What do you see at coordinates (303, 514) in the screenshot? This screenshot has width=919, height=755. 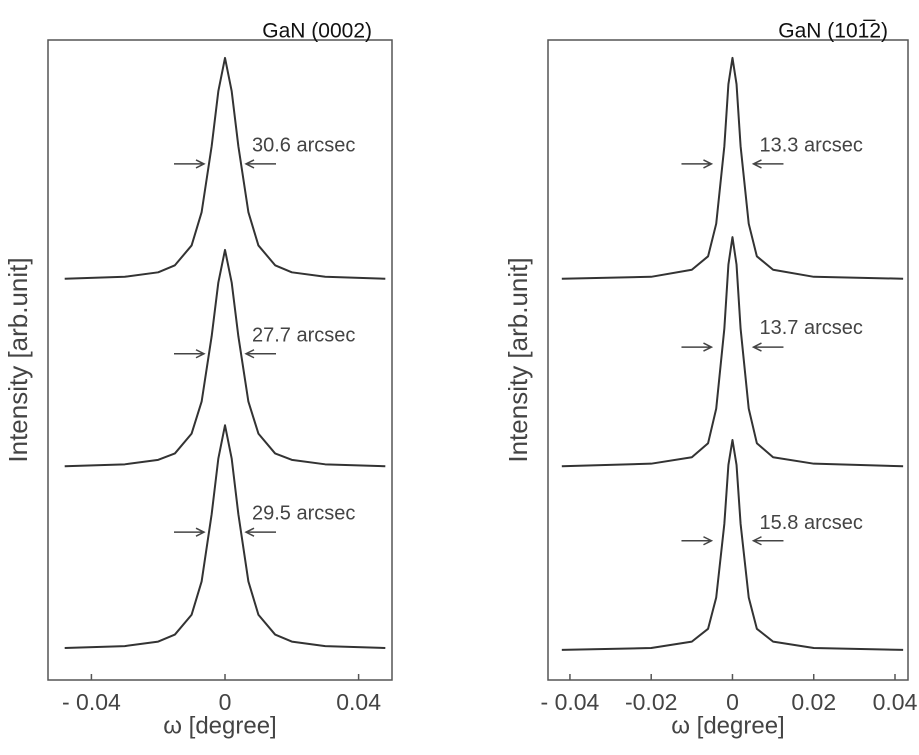 I see `fwhm-annotation: 29.5 arcsec` at bounding box center [303, 514].